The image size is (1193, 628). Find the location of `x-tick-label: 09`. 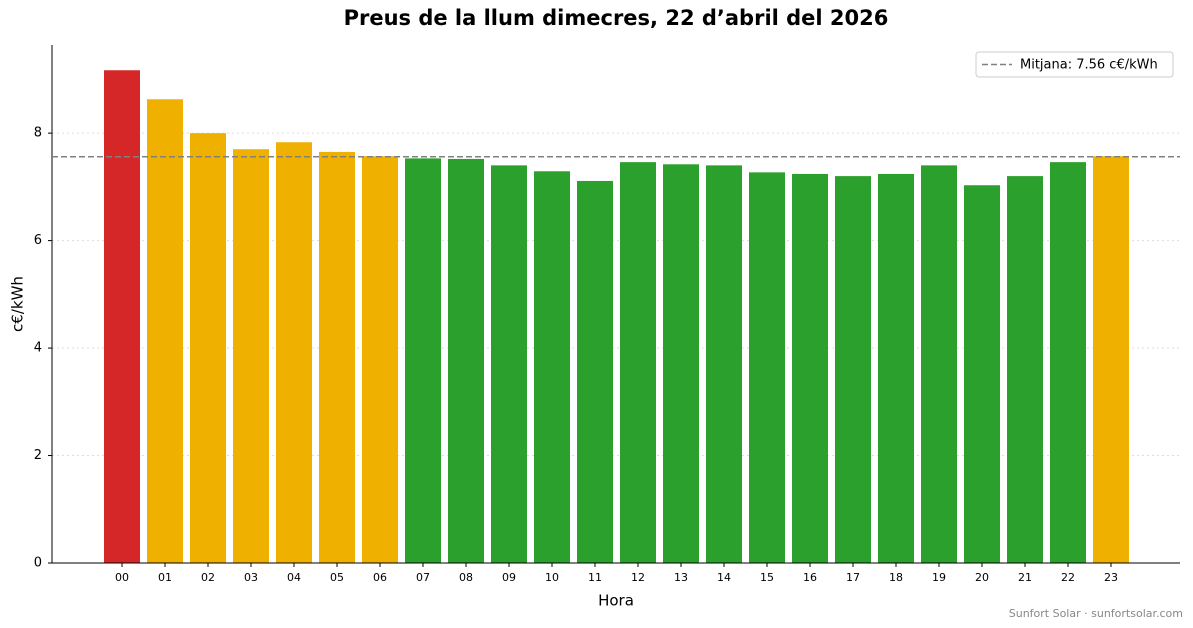

x-tick-label: 09 is located at coordinates (509, 577).